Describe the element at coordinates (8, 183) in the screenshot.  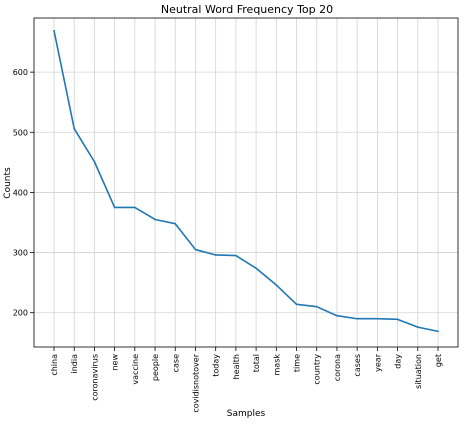
I see `y-axis-label: Counts` at that location.